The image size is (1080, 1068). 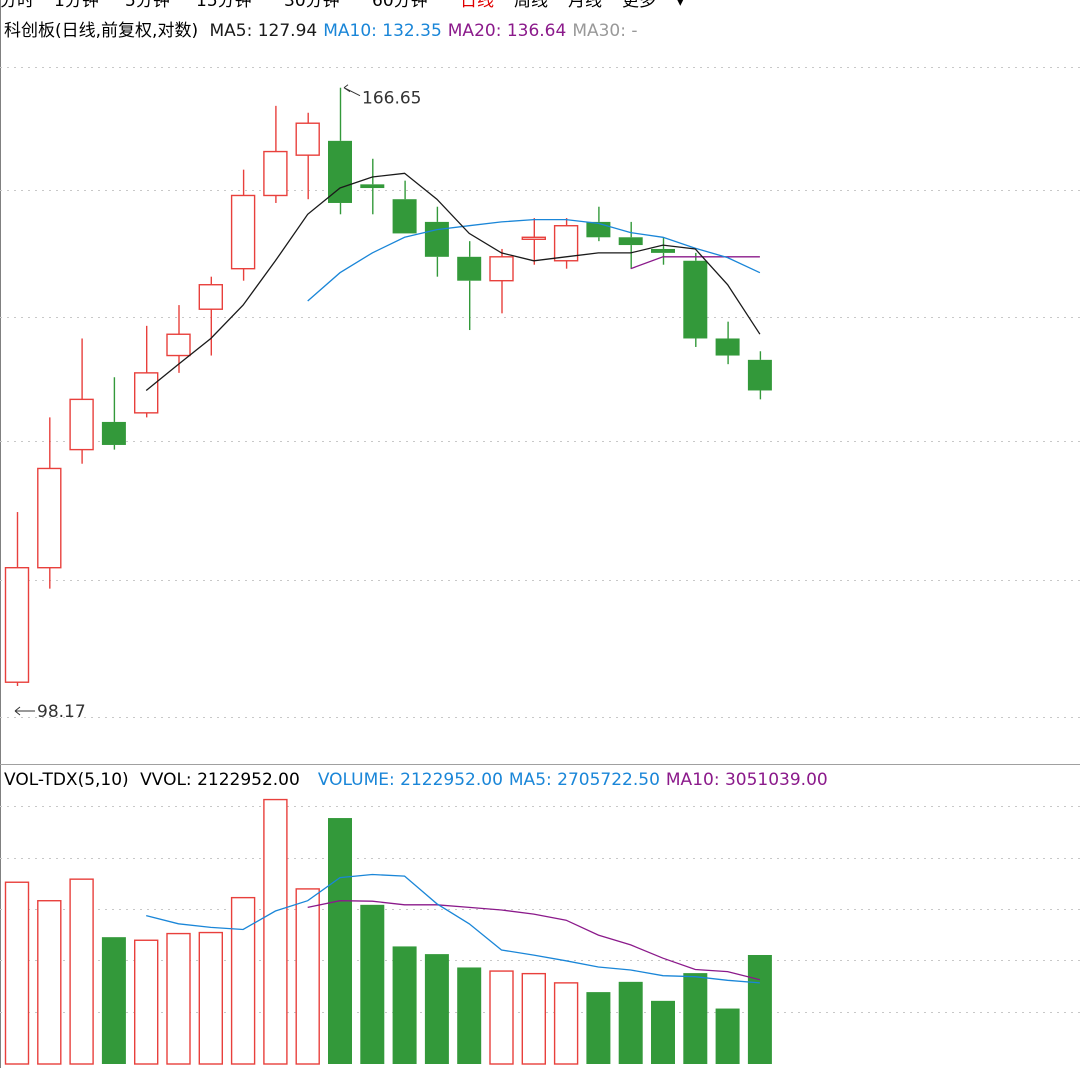 I want to click on indicator-label: MA20:, so click(x=477, y=31).